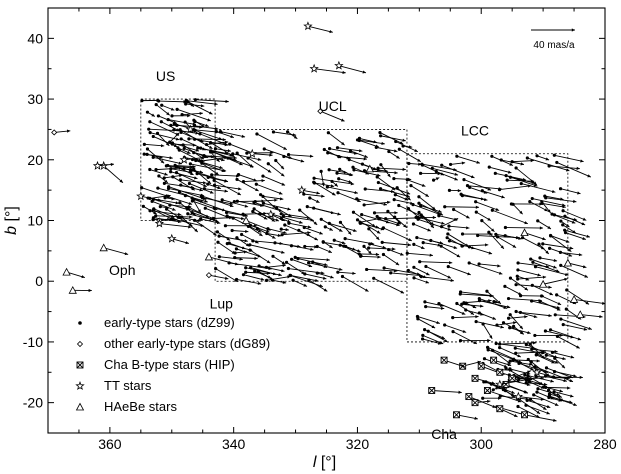 The image size is (621, 474). I want to click on legend-marker-star, so click(80, 385).